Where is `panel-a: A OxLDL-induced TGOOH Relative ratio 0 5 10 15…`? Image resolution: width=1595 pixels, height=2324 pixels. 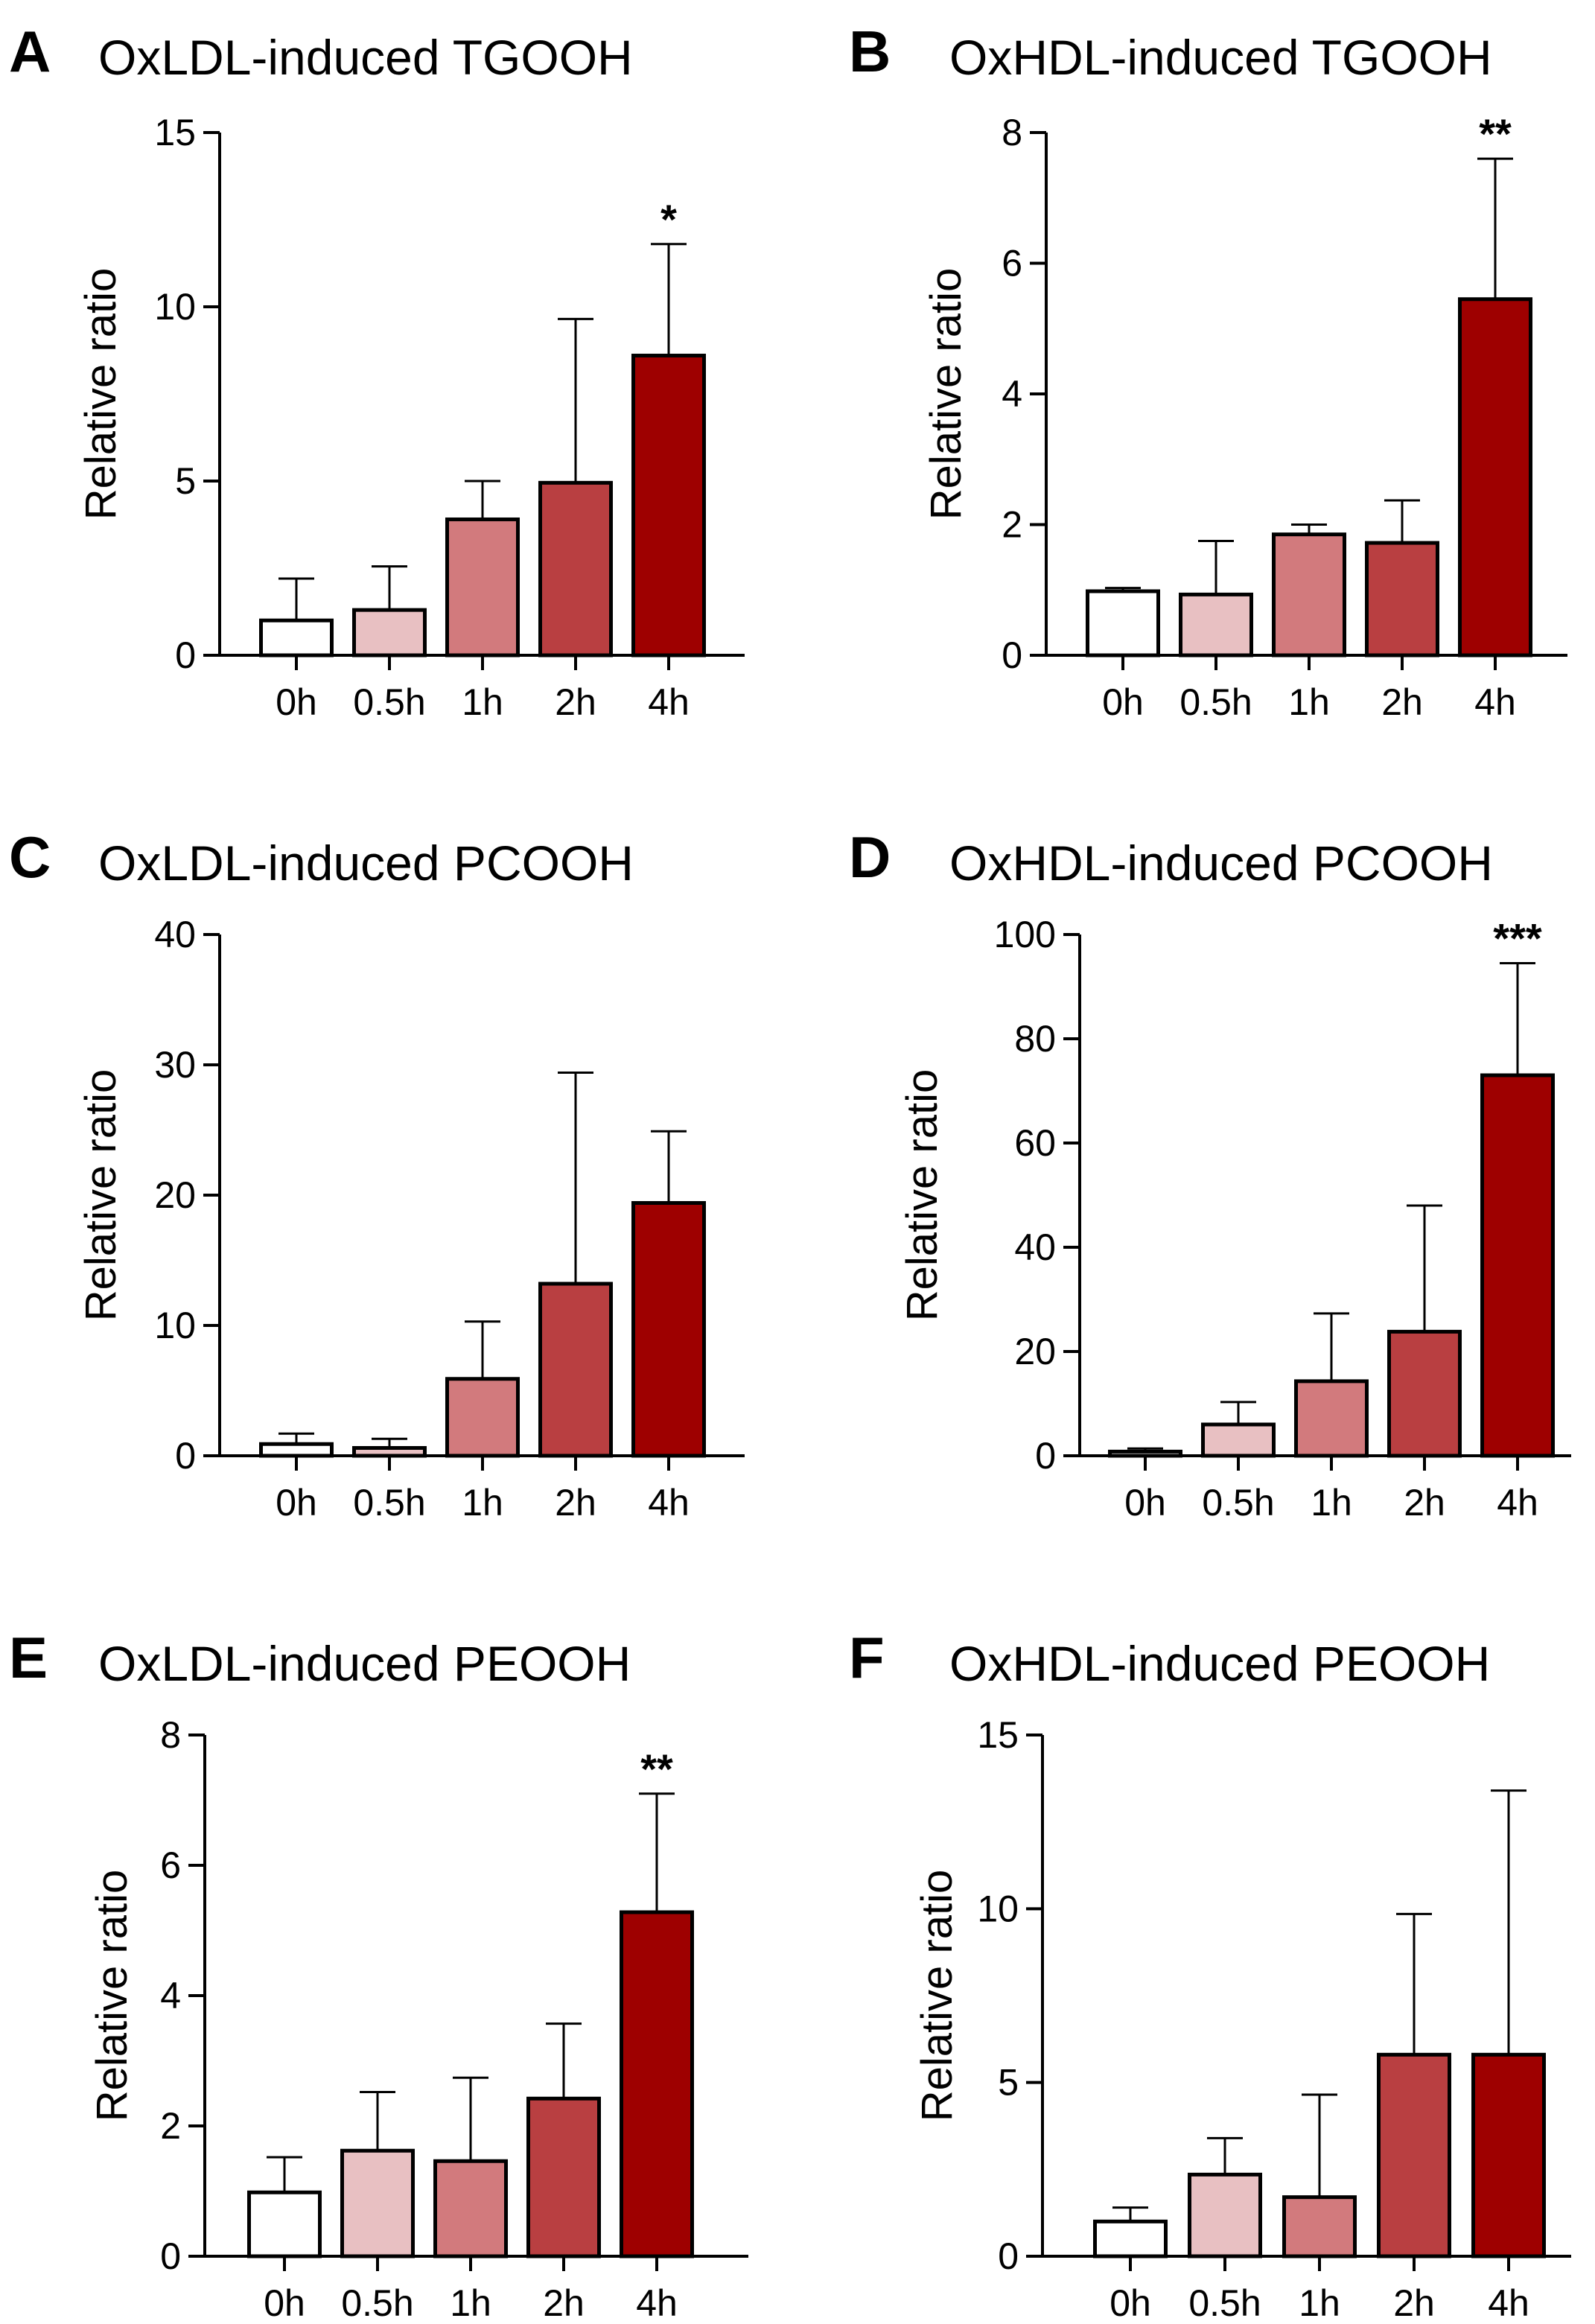 panel-a: A OxLDL-induced TGOOH Relative ratio 0 5 10 15… is located at coordinates (377, 371).